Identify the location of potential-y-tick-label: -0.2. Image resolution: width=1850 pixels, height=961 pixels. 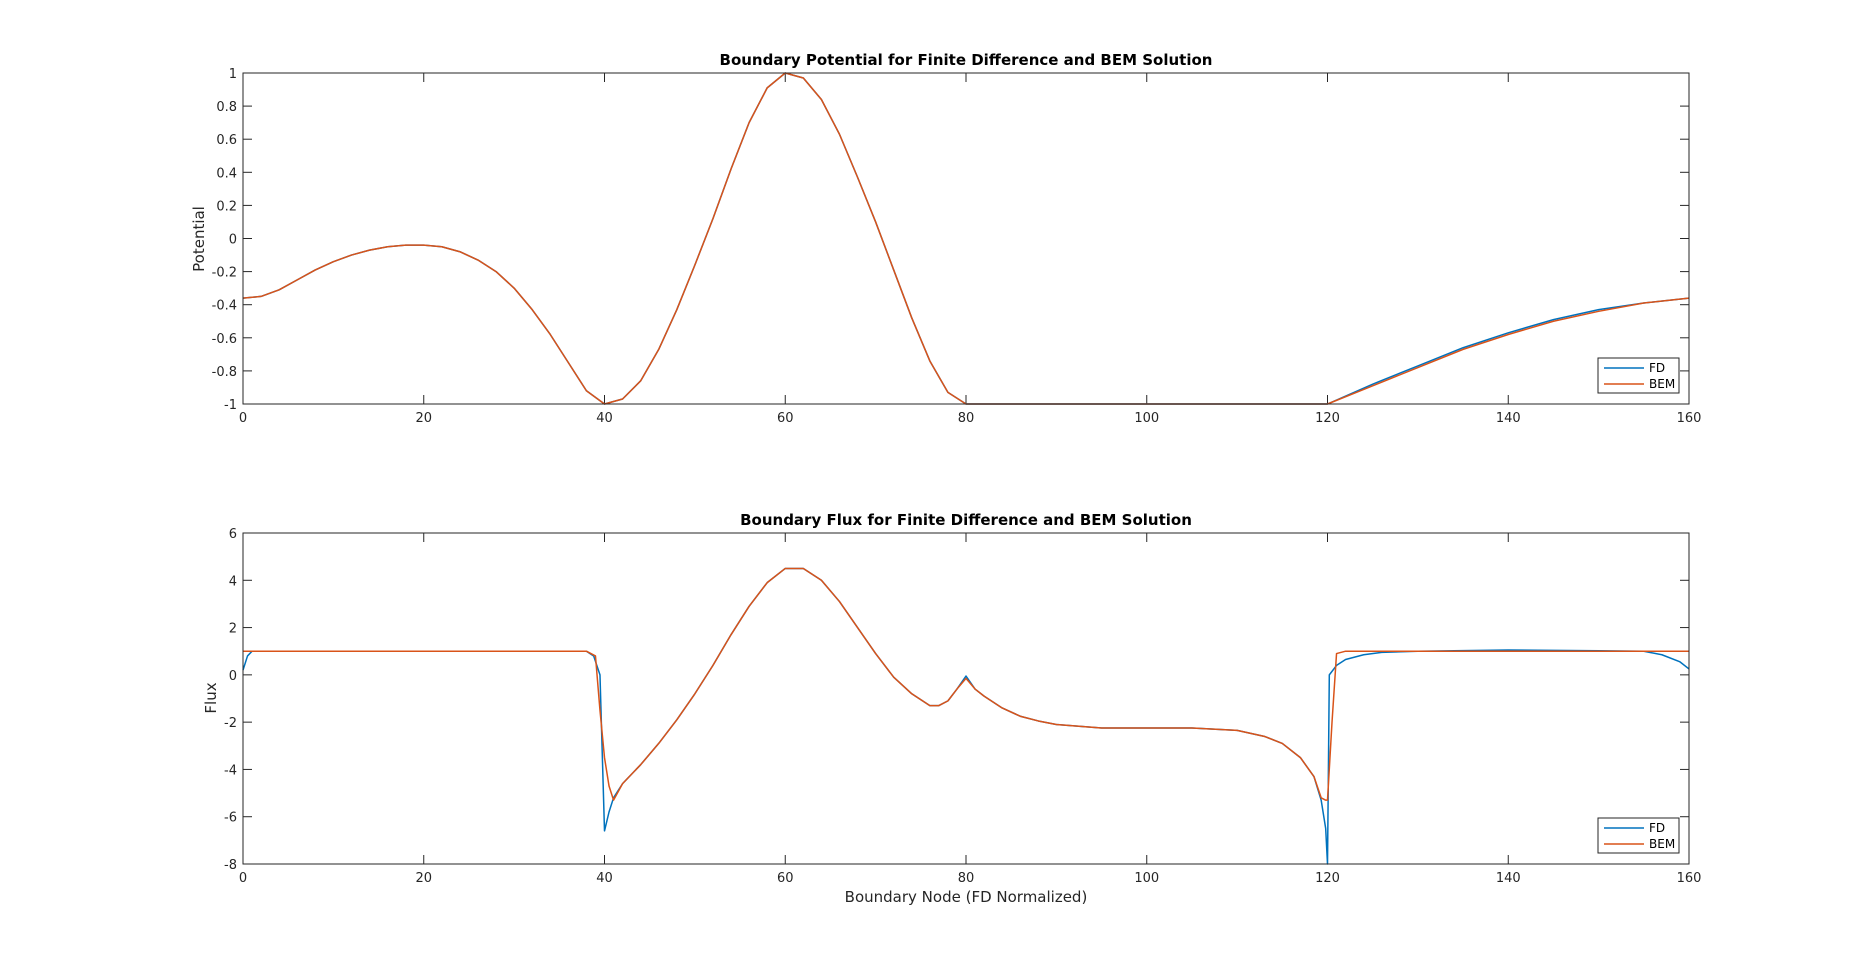
(224, 273).